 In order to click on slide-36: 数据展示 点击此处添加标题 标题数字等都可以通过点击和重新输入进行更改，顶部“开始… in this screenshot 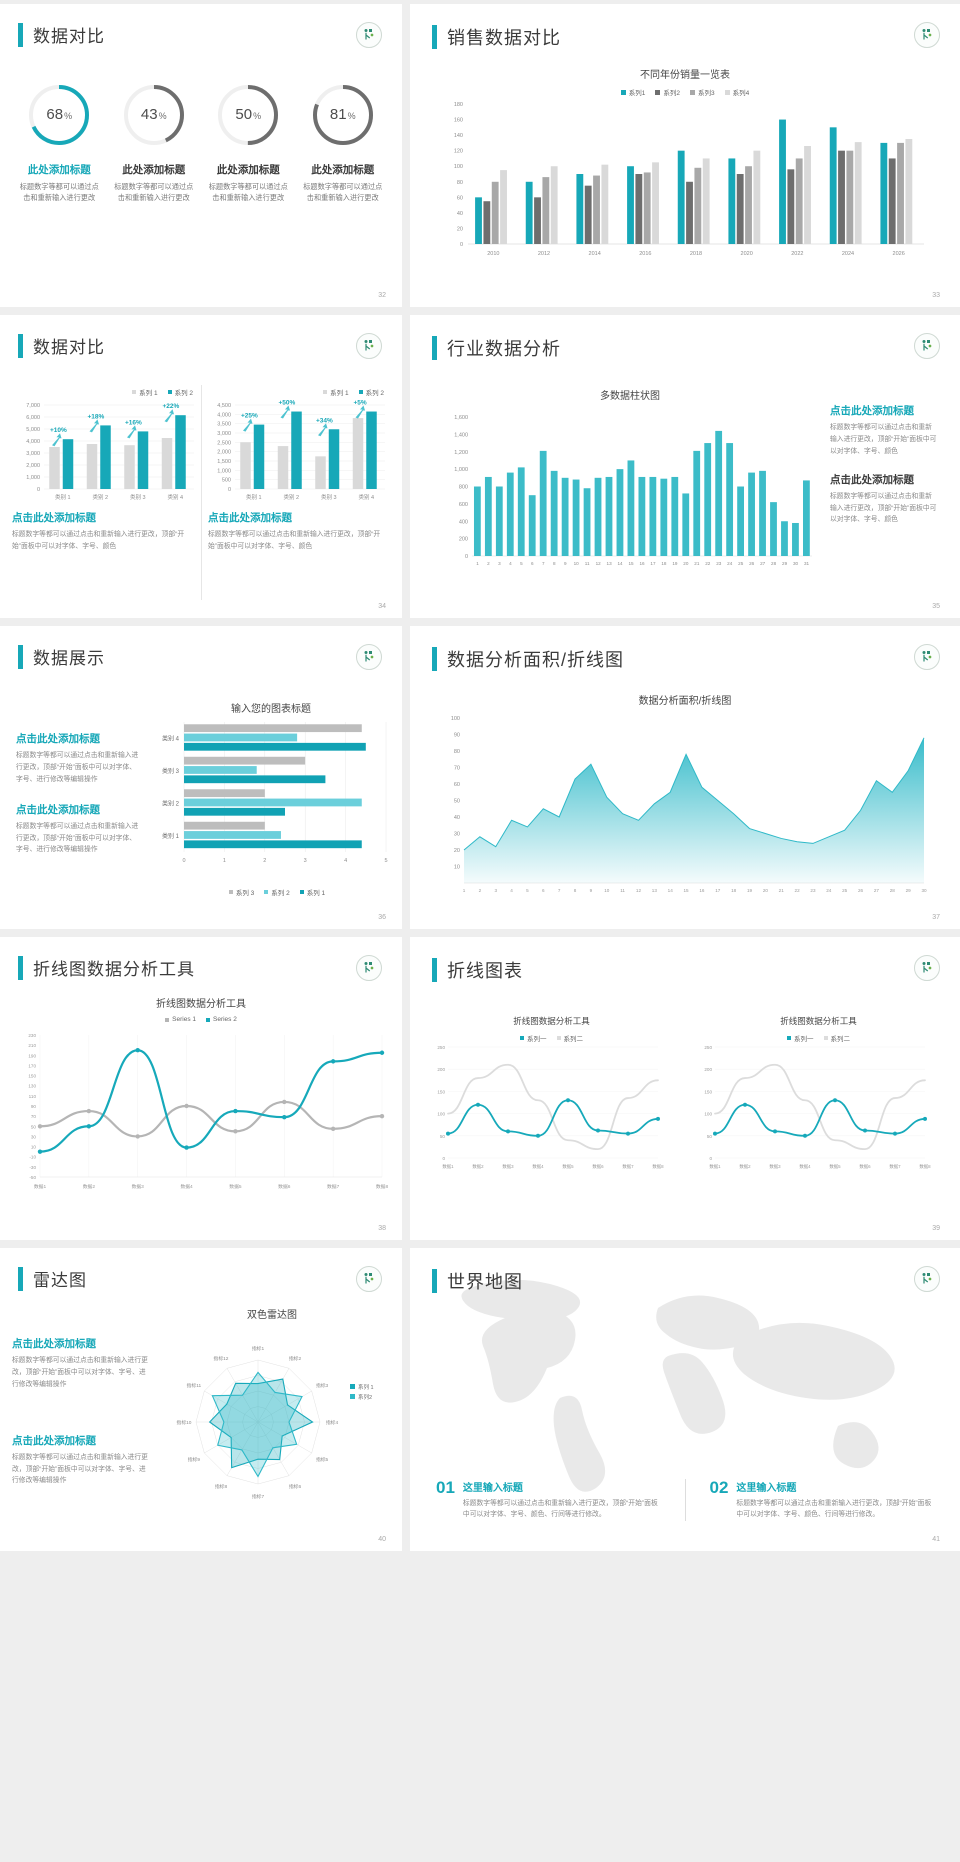, I will do `click(201, 777)`.